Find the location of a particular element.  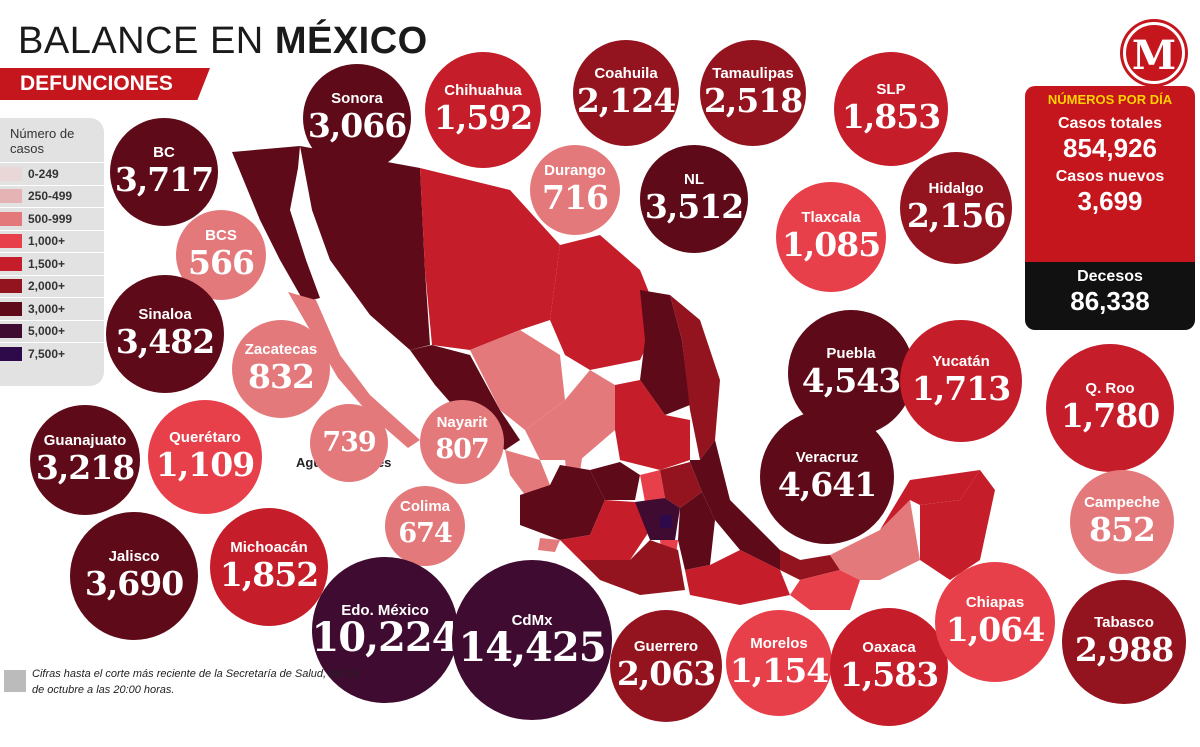

map-state-jalisco is located at coordinates (562, 502).